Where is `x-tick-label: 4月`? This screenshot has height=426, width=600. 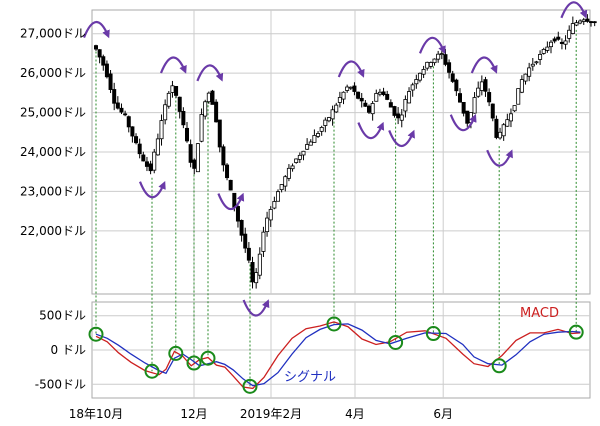
x-tick-label: 4月 is located at coordinates (355, 414).